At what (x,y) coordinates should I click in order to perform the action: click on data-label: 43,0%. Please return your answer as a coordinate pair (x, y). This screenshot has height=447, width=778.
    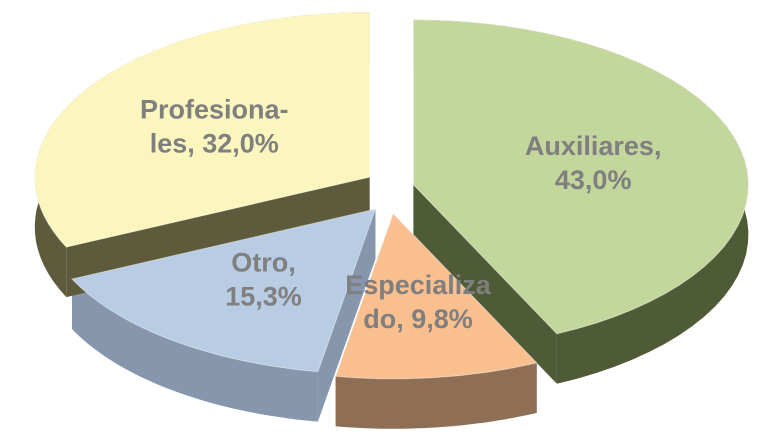
    Looking at the image, I should click on (593, 180).